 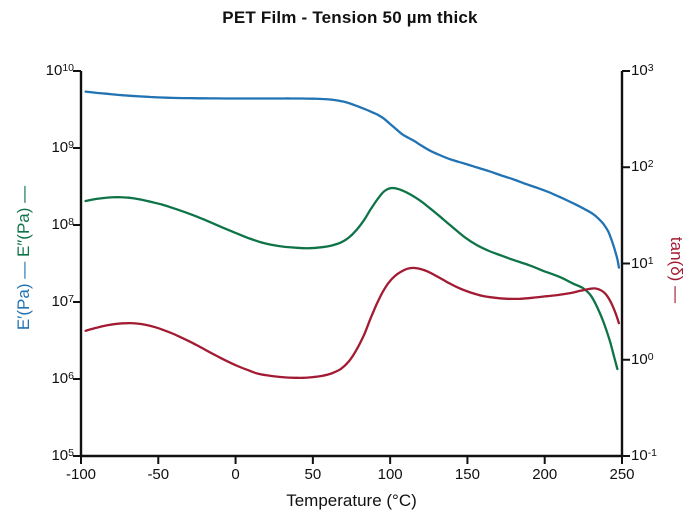 I want to click on left-axis-tick-label: 108, so click(x=62, y=224).